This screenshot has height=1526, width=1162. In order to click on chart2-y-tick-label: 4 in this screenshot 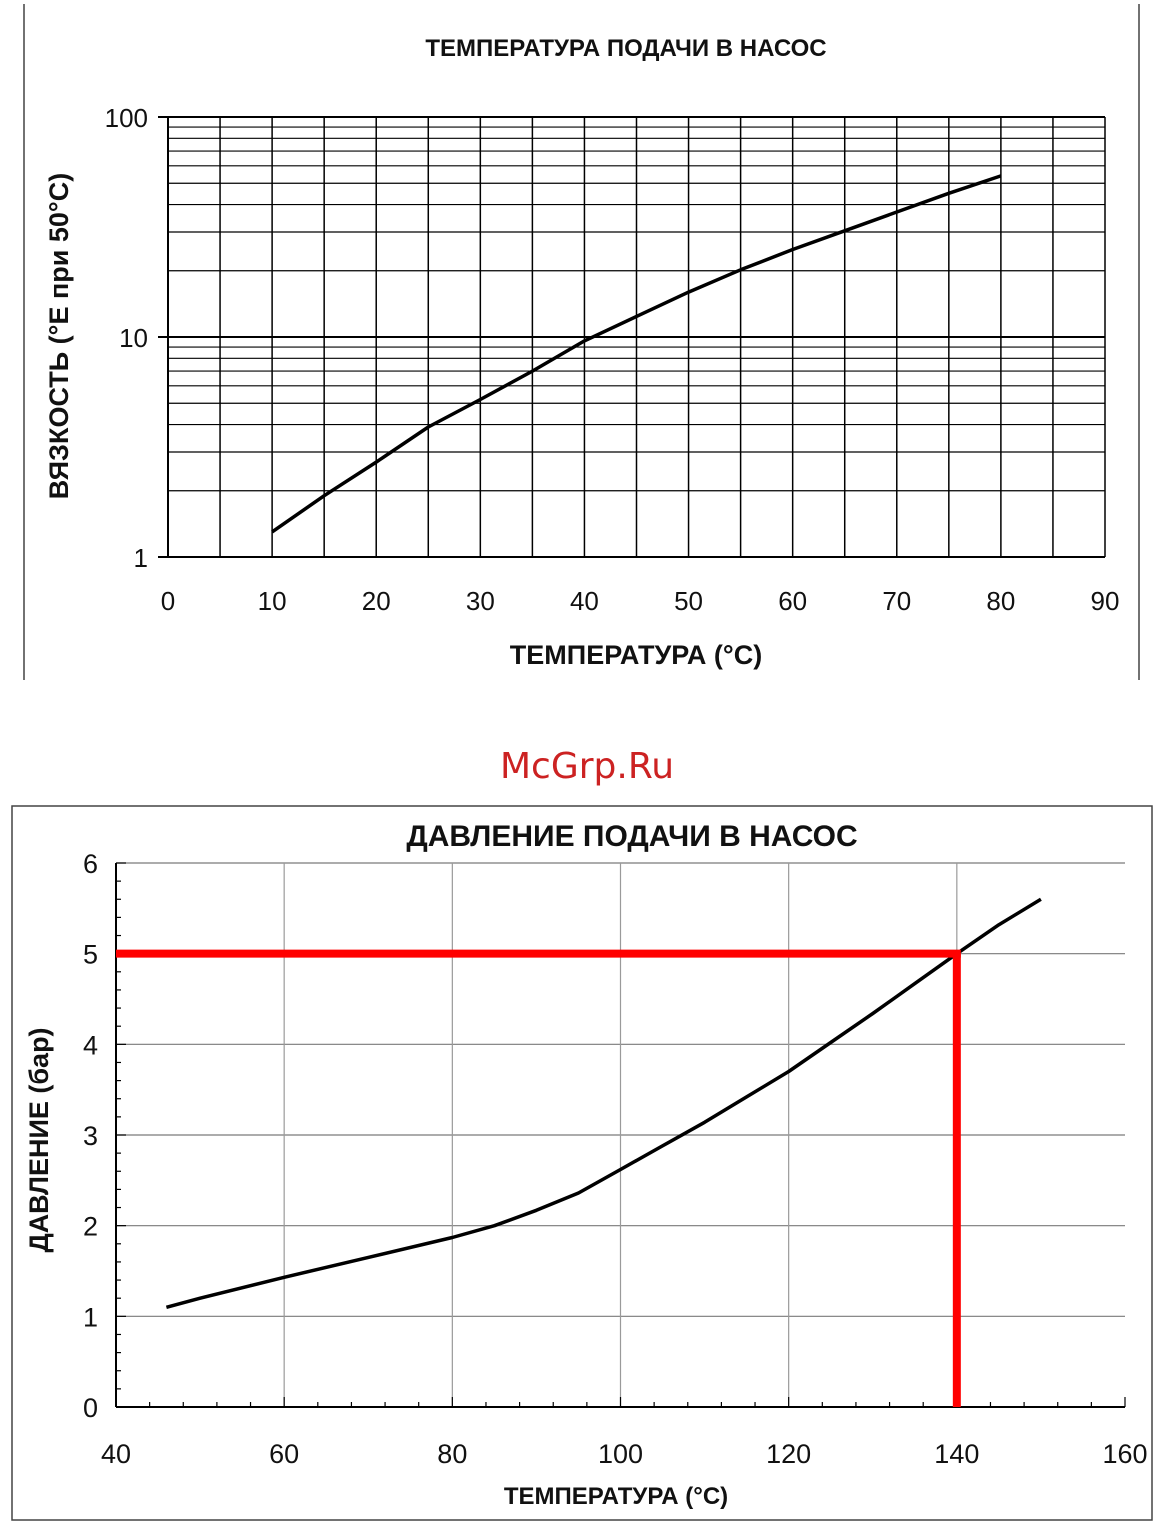, I will do `click(90, 1045)`.